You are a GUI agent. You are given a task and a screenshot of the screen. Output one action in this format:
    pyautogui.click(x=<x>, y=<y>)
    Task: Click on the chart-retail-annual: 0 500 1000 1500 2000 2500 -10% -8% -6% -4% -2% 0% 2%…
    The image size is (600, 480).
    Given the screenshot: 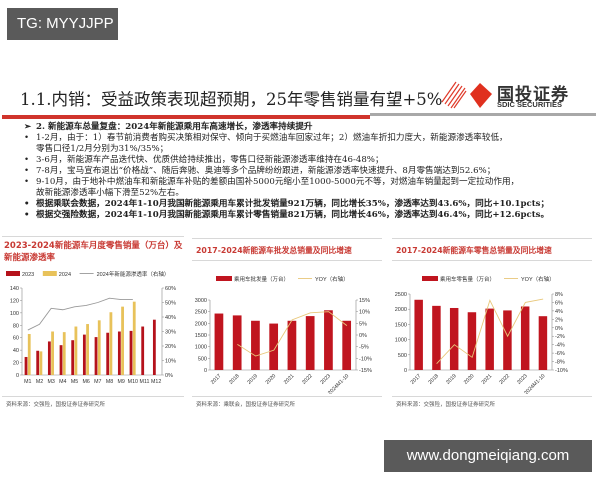 What is the action you would take?
    pyautogui.click(x=481, y=334)
    